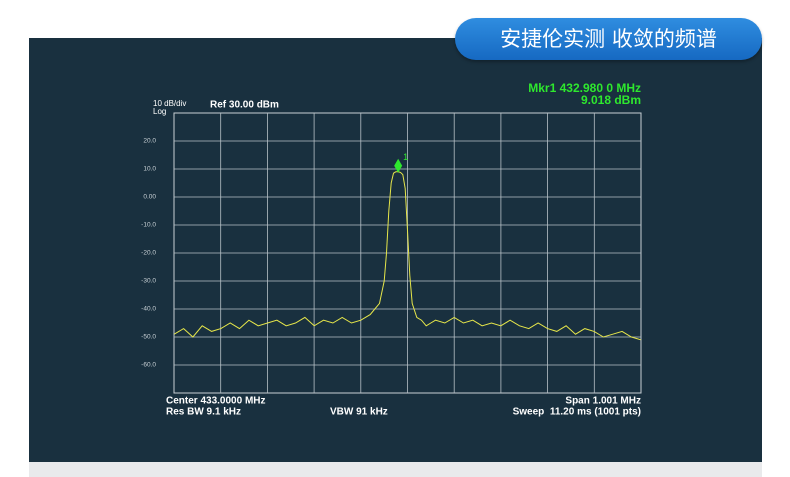 The height and width of the screenshot is (477, 790). What do you see at coordinates (148, 225) in the screenshot?
I see `y-tick-label: -10.0` at bounding box center [148, 225].